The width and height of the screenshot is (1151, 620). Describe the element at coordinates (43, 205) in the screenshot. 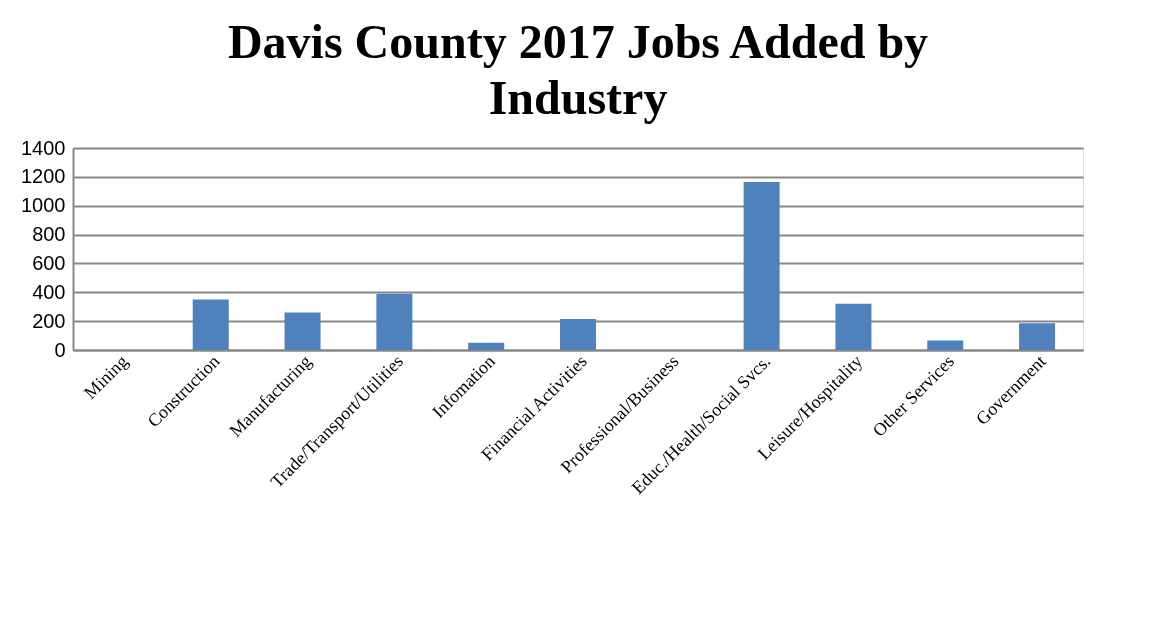

I see `y-tick-label: 1000` at that location.